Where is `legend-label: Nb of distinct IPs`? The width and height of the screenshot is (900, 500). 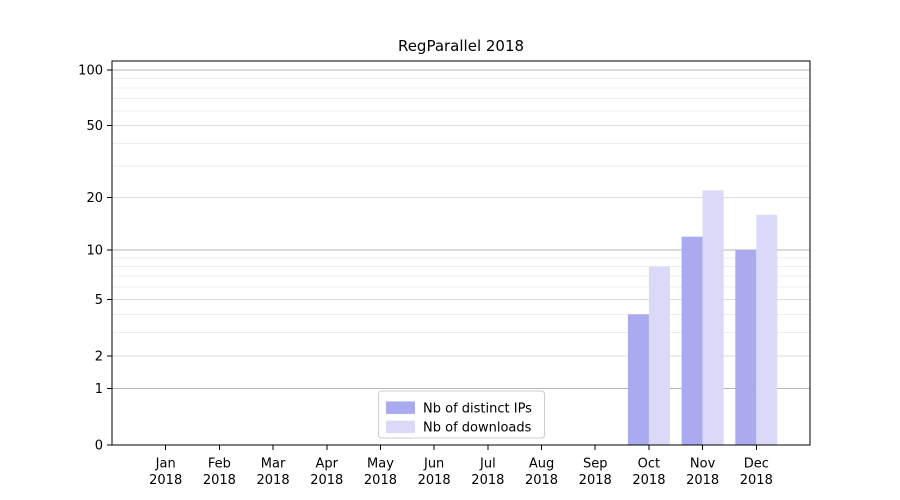
legend-label: Nb of distinct IPs is located at coordinates (477, 409).